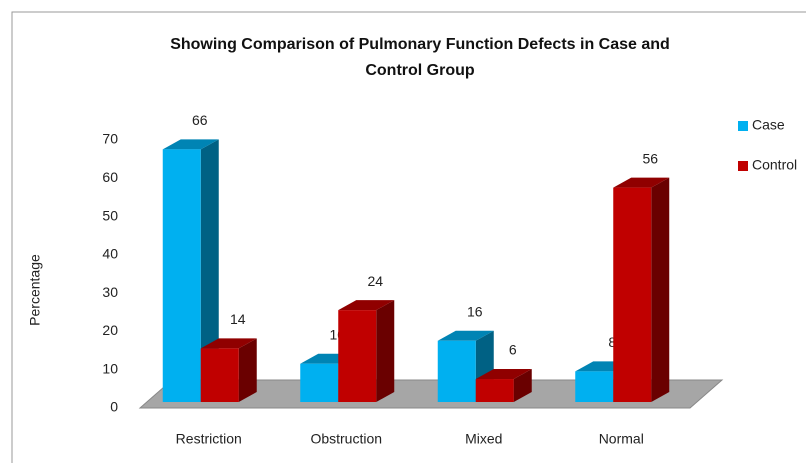 Image resolution: width=806 pixels, height=463 pixels. What do you see at coordinates (110, 292) in the screenshot?
I see `y-tick-label: 30` at bounding box center [110, 292].